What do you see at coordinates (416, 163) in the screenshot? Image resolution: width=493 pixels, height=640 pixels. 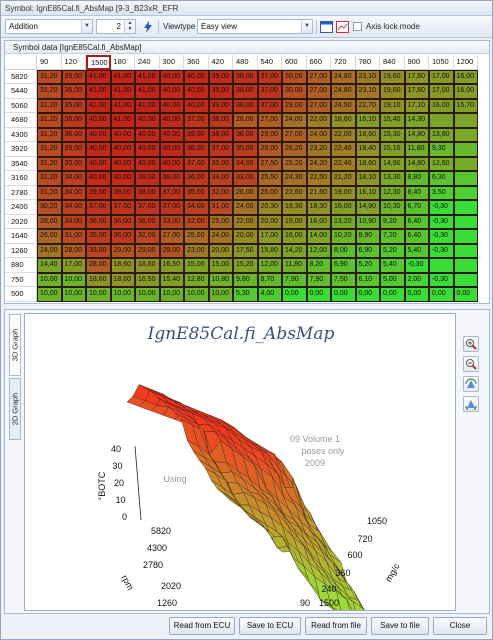 I see `grid-cell: 14,80` at bounding box center [416, 163].